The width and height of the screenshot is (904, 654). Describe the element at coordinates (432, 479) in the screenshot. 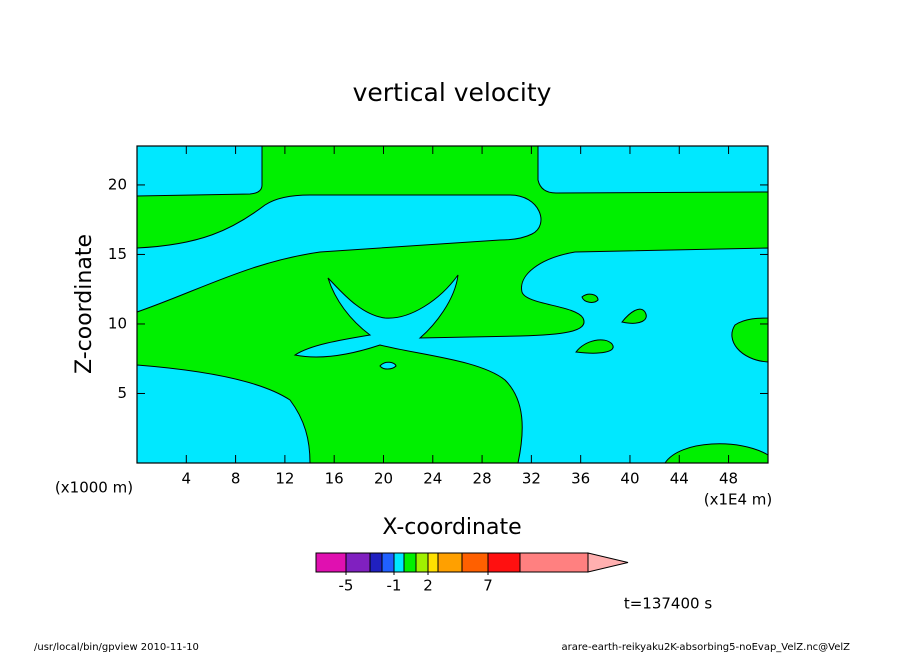

I see `x-tick-label: 24` at that location.